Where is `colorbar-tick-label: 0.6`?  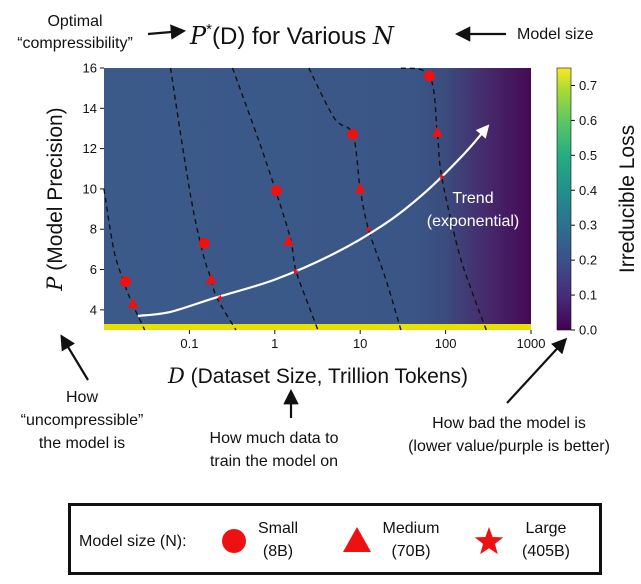
colorbar-tick-label: 0.6 is located at coordinates (588, 120).